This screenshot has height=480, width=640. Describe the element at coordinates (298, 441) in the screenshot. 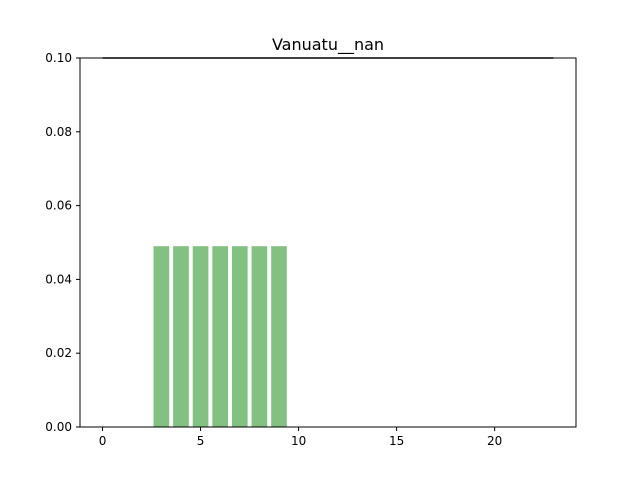

I see `x-tick-label: 10` at that location.